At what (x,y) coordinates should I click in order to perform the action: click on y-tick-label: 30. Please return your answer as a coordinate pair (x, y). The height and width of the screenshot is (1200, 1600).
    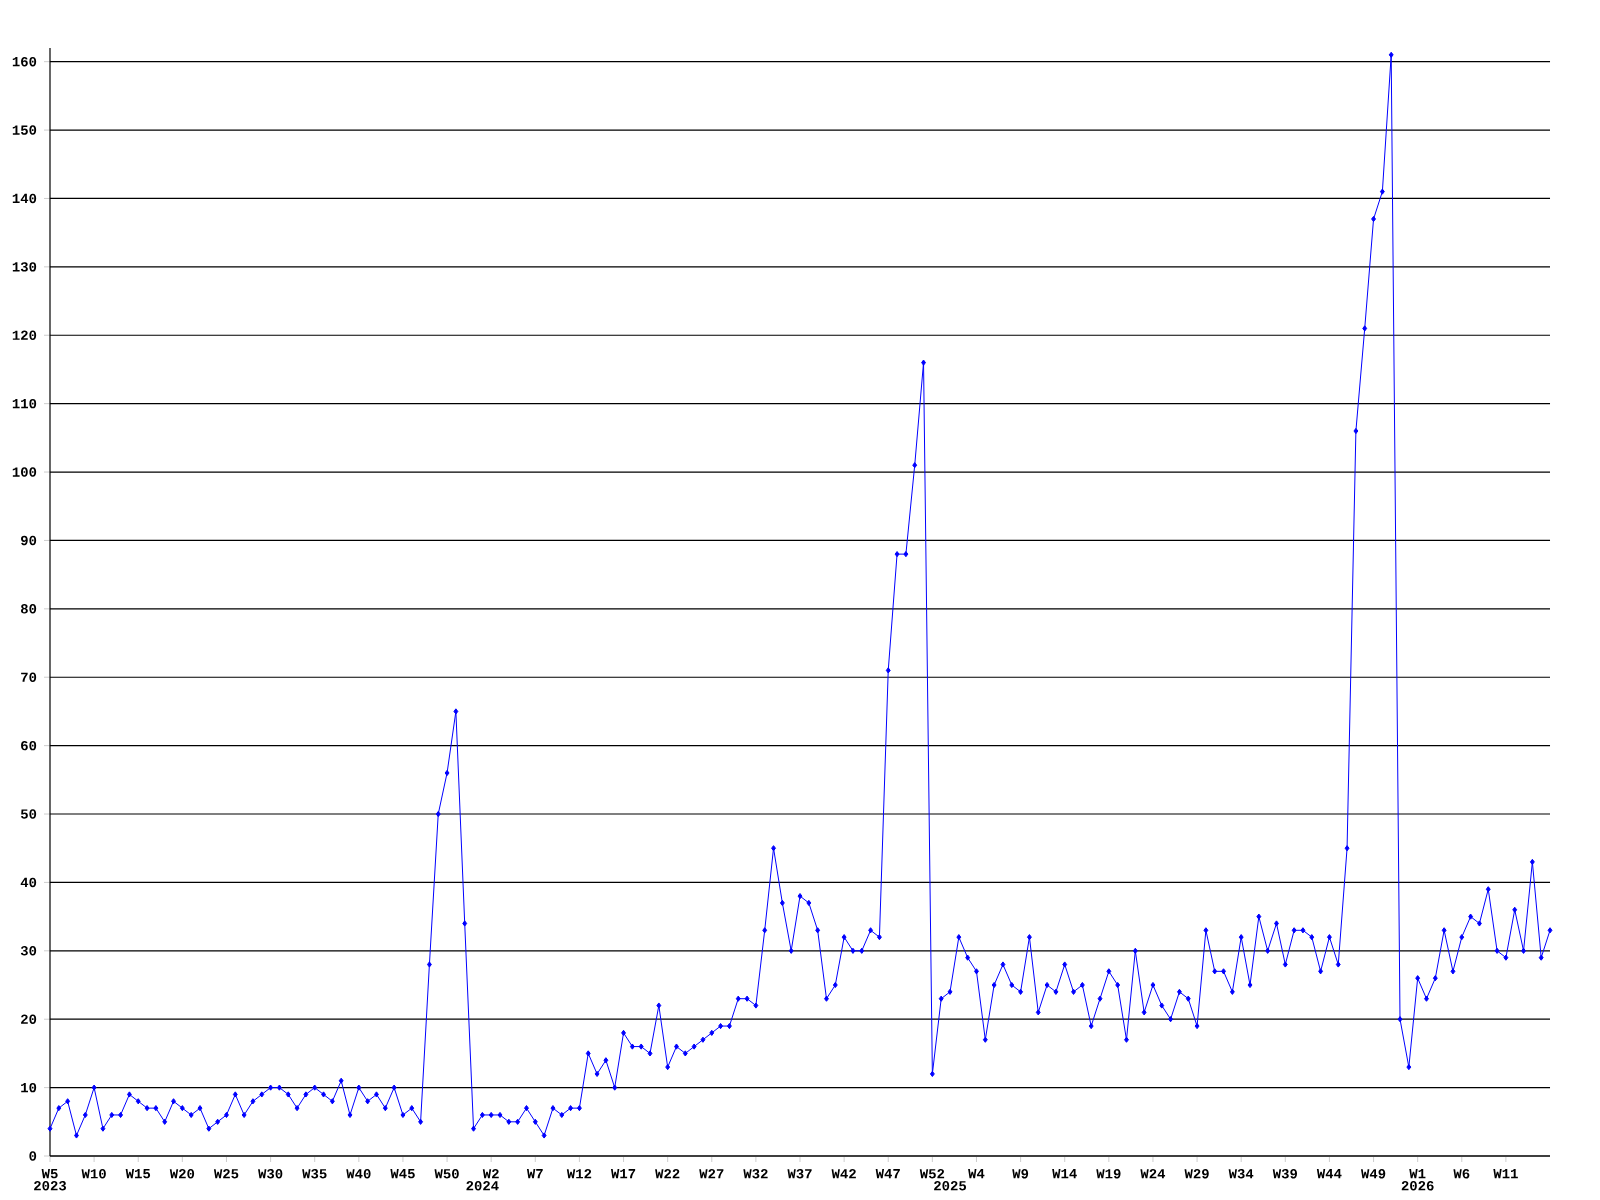
    Looking at the image, I should click on (28, 951).